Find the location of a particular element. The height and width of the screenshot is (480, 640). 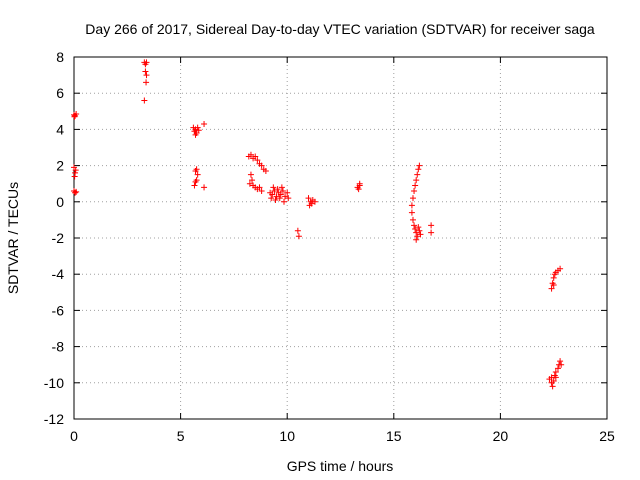

y-tick-label: -12 is located at coordinates (54, 419).